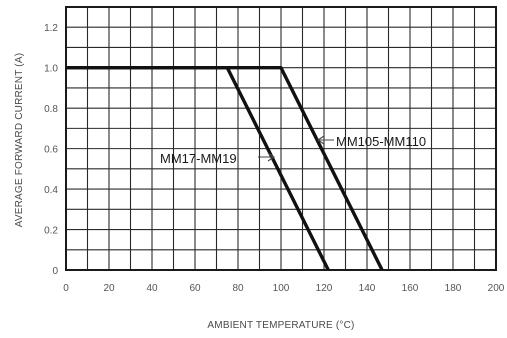 This screenshot has width=507, height=338. What do you see at coordinates (51, 190) in the screenshot?
I see `y-tick-label: 0.4` at bounding box center [51, 190].